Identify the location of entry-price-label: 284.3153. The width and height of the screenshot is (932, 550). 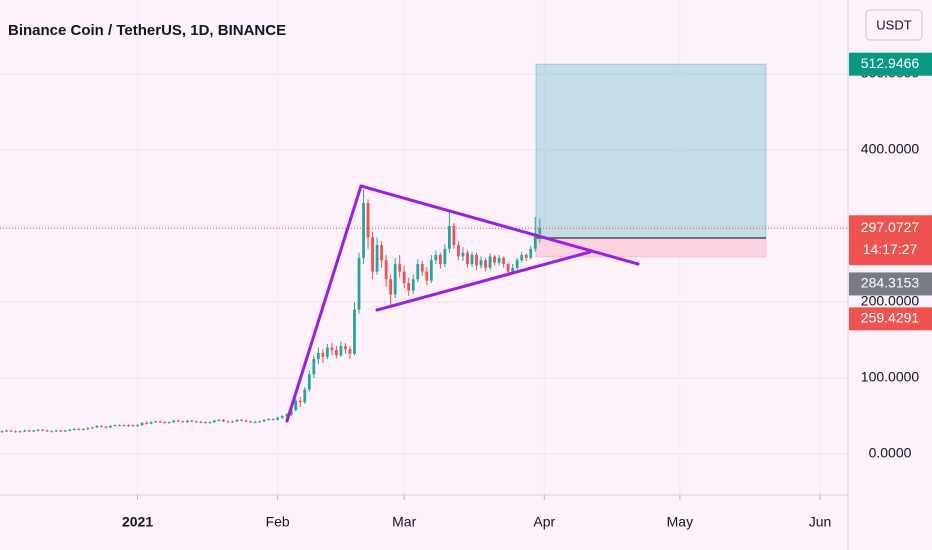
(890, 283).